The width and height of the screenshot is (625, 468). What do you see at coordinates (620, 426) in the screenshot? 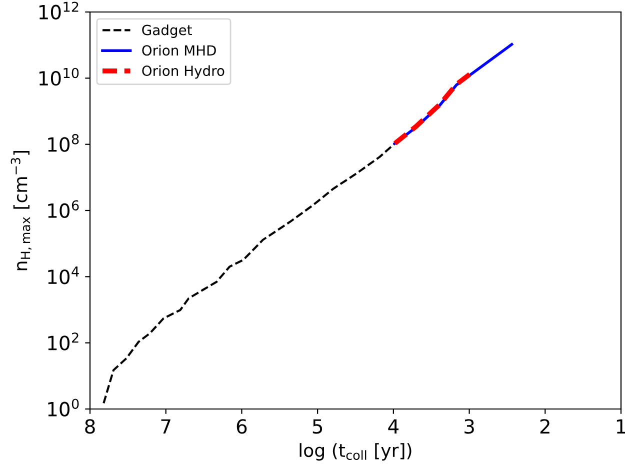
I see `x-tick-label: 1` at bounding box center [620, 426].